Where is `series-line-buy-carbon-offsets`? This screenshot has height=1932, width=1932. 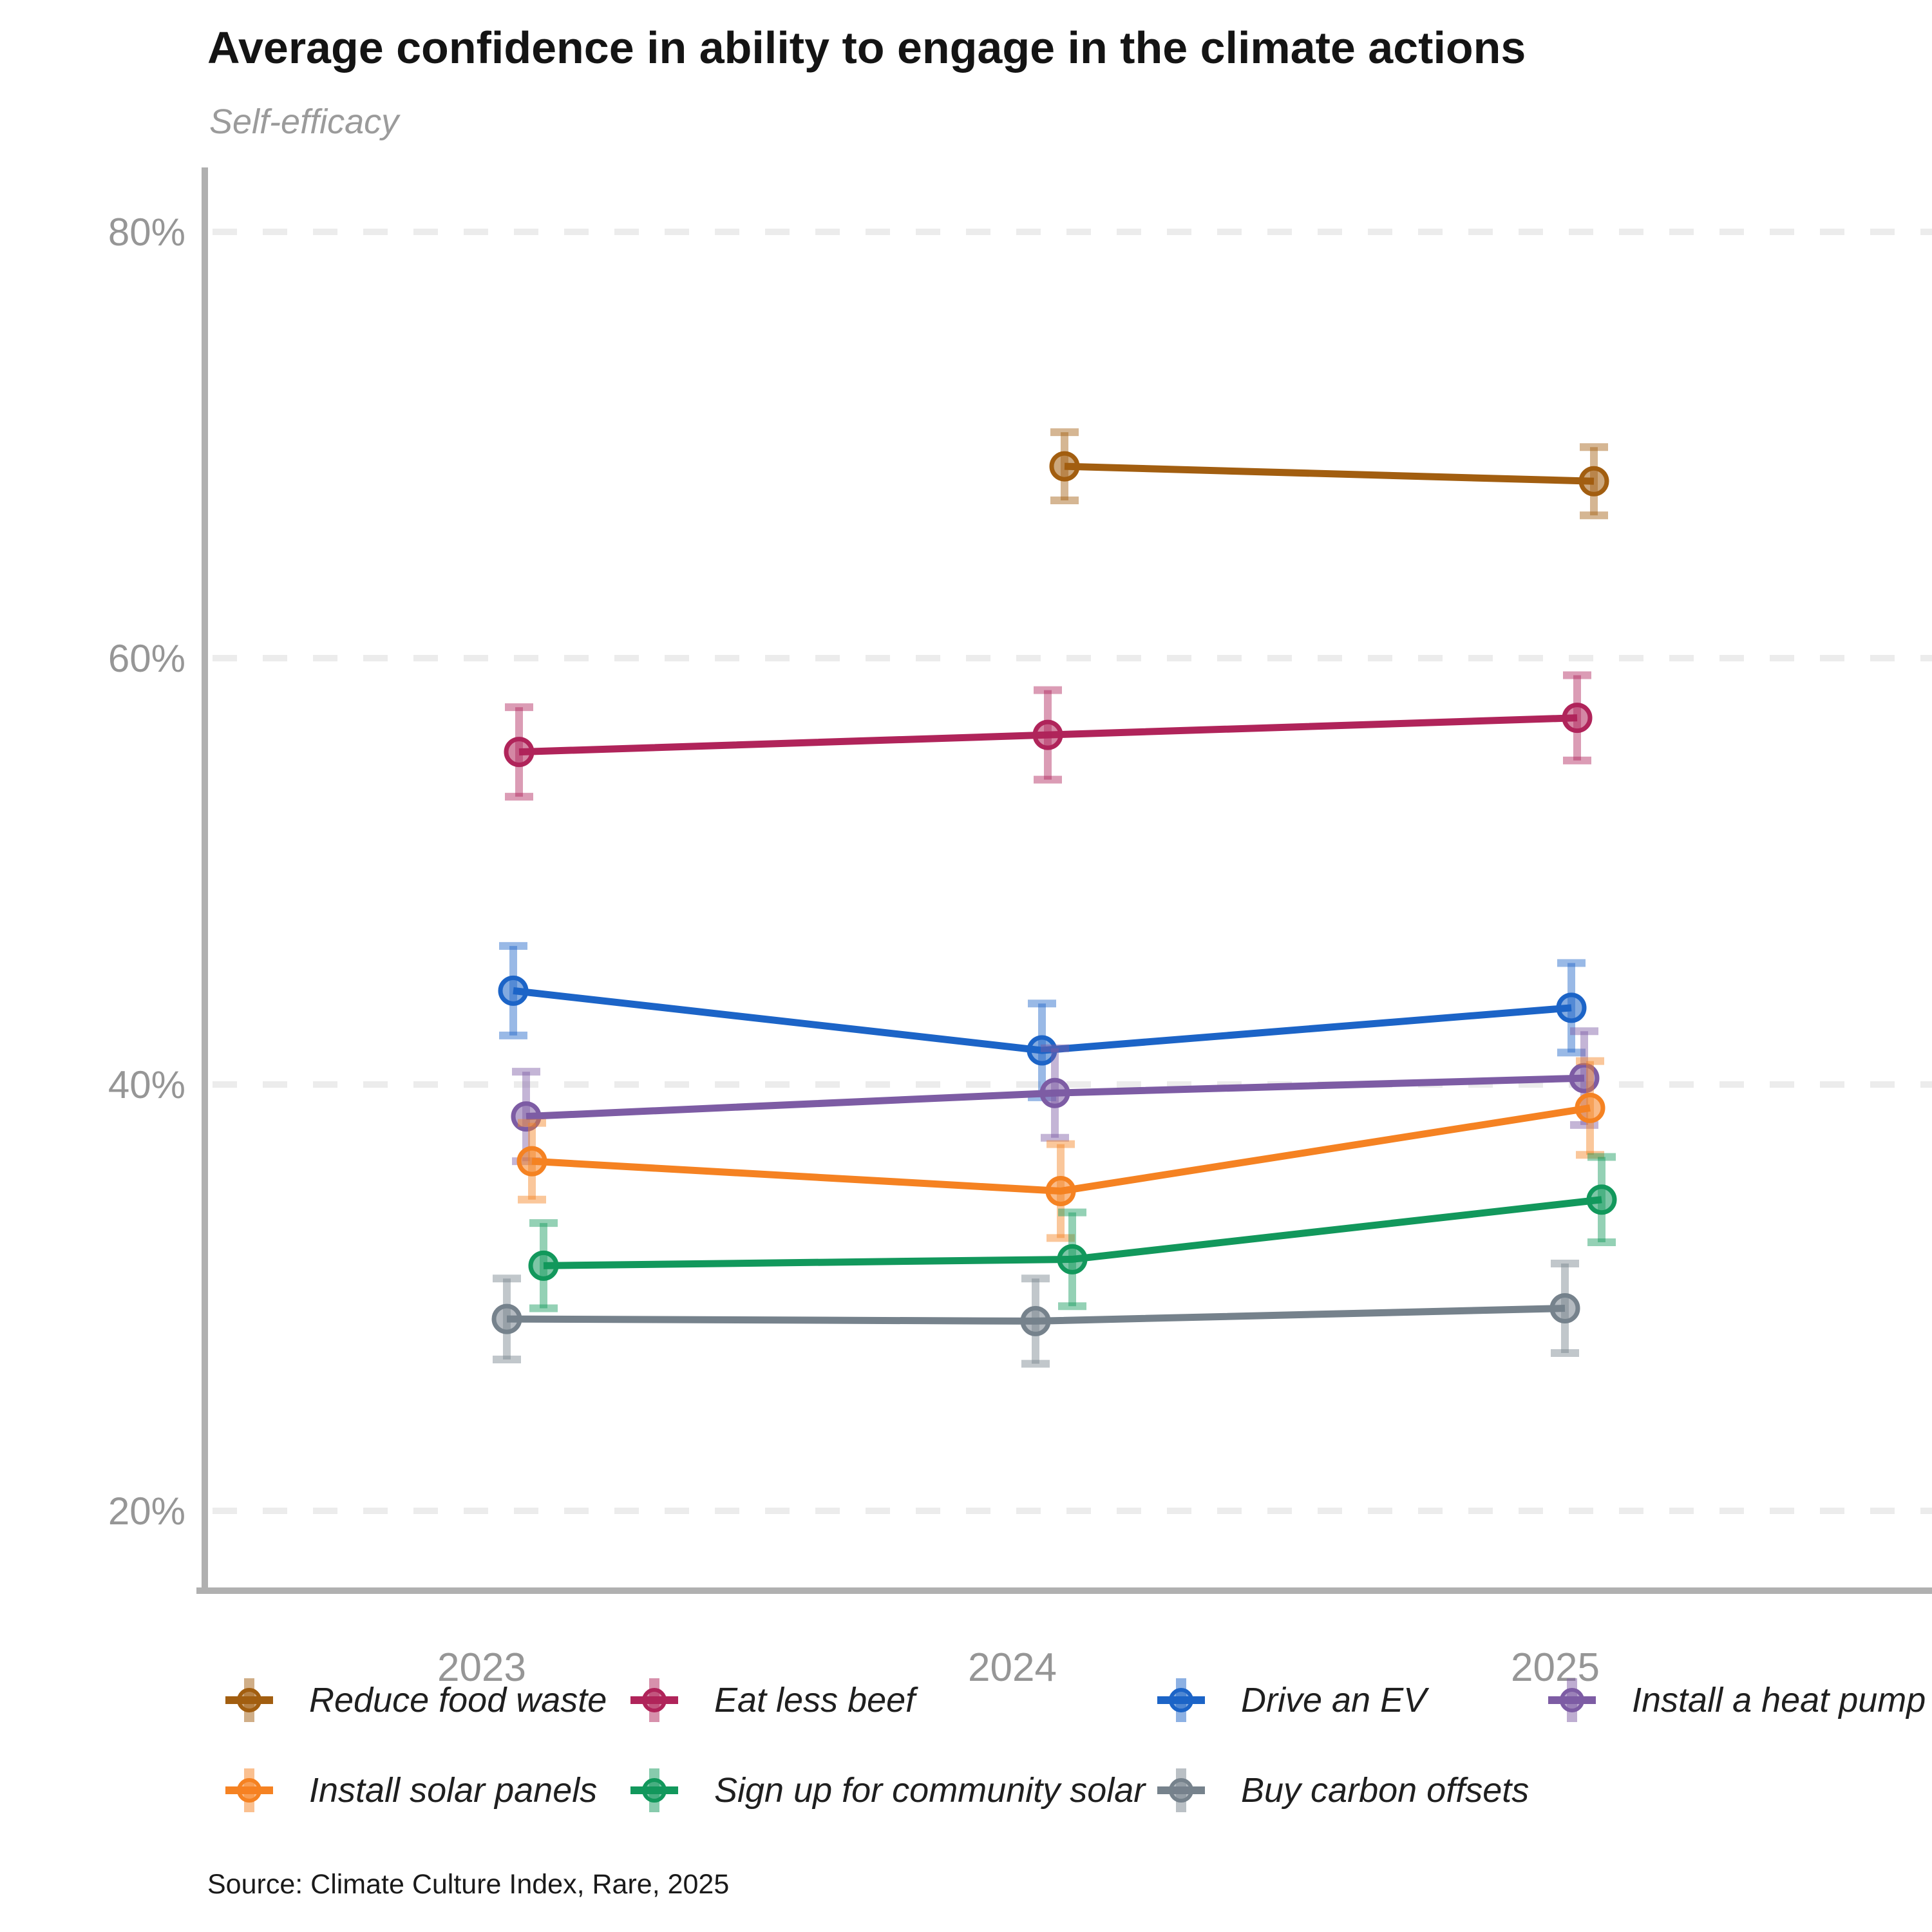 series-line-buy-carbon-offsets is located at coordinates (1036, 1315).